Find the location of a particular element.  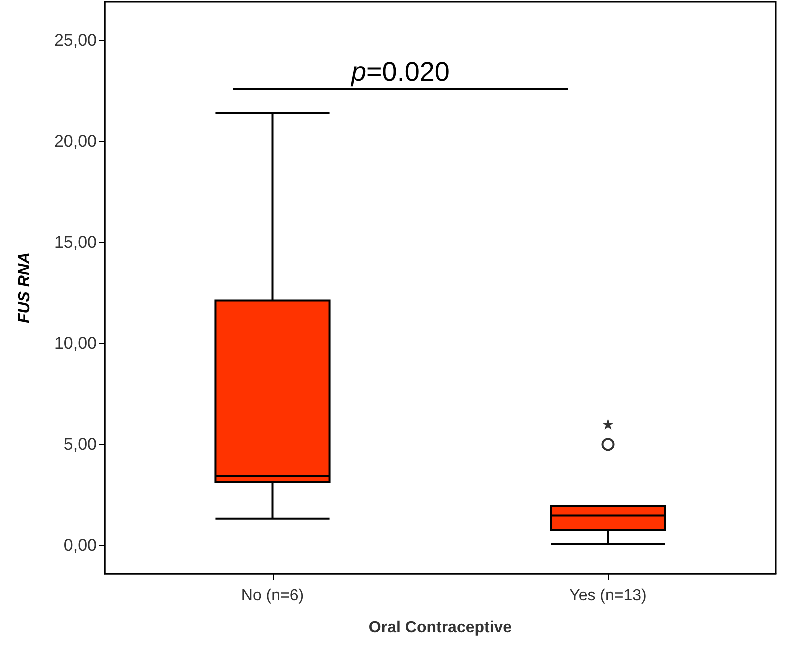

y-axis-title: FUS RNA is located at coordinates (25, 288).